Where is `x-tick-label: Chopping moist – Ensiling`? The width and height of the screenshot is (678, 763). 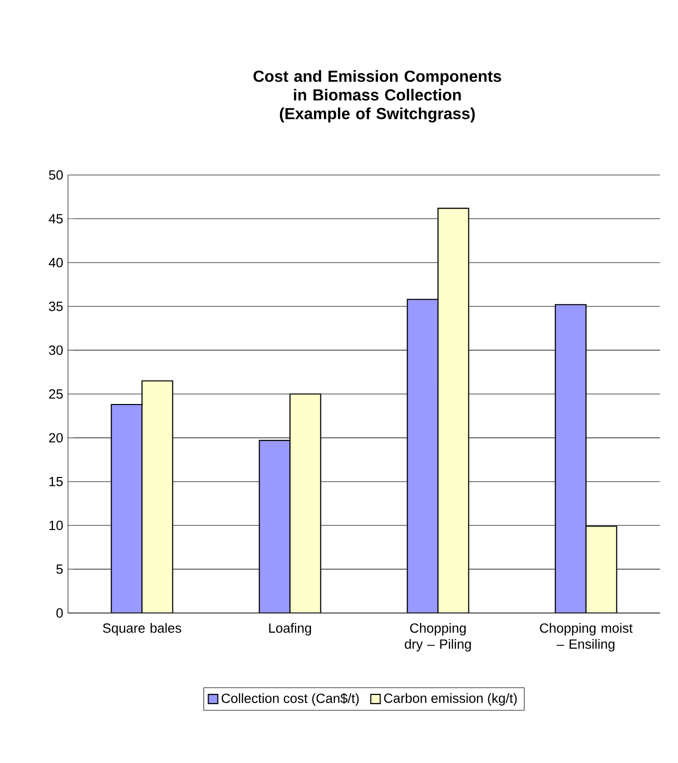 x-tick-label: Chopping moist – Ensiling is located at coordinates (586, 637).